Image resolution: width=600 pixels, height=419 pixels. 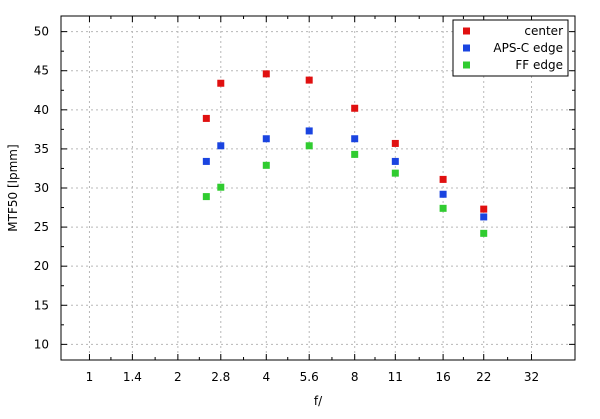 I want to click on data-point-ff-edge-f2.8, so click(x=221, y=187).